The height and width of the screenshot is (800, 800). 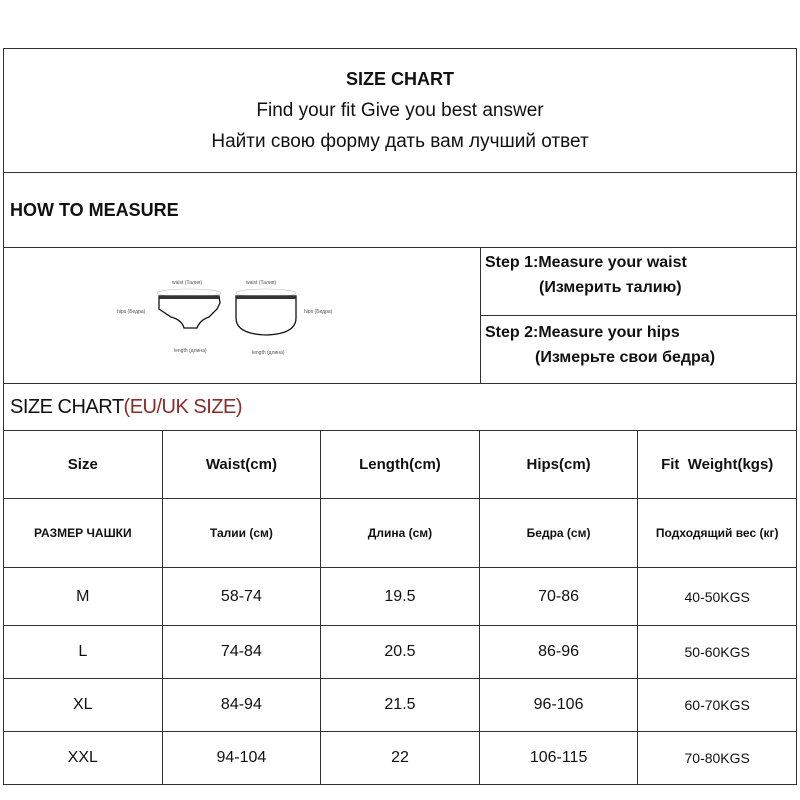 What do you see at coordinates (241, 464) in the screenshot?
I see `header-cell: Waist(cm)` at bounding box center [241, 464].